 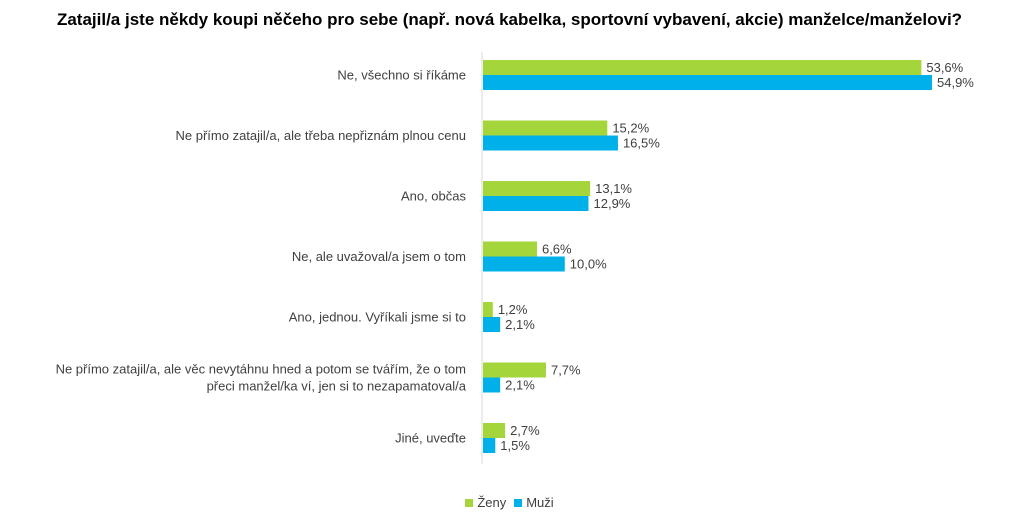 What do you see at coordinates (492, 502) in the screenshot?
I see `legend-label-zeny: Ženy` at bounding box center [492, 502].